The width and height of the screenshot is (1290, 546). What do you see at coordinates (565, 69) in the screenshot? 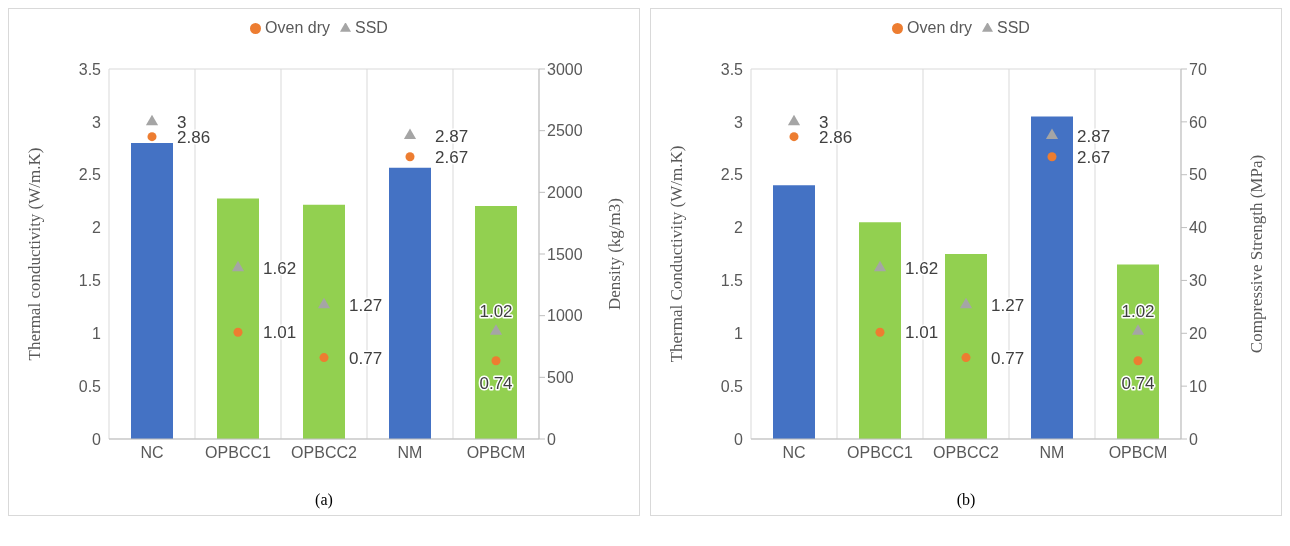
I see `y2-tick-label: 3000` at bounding box center [565, 69].